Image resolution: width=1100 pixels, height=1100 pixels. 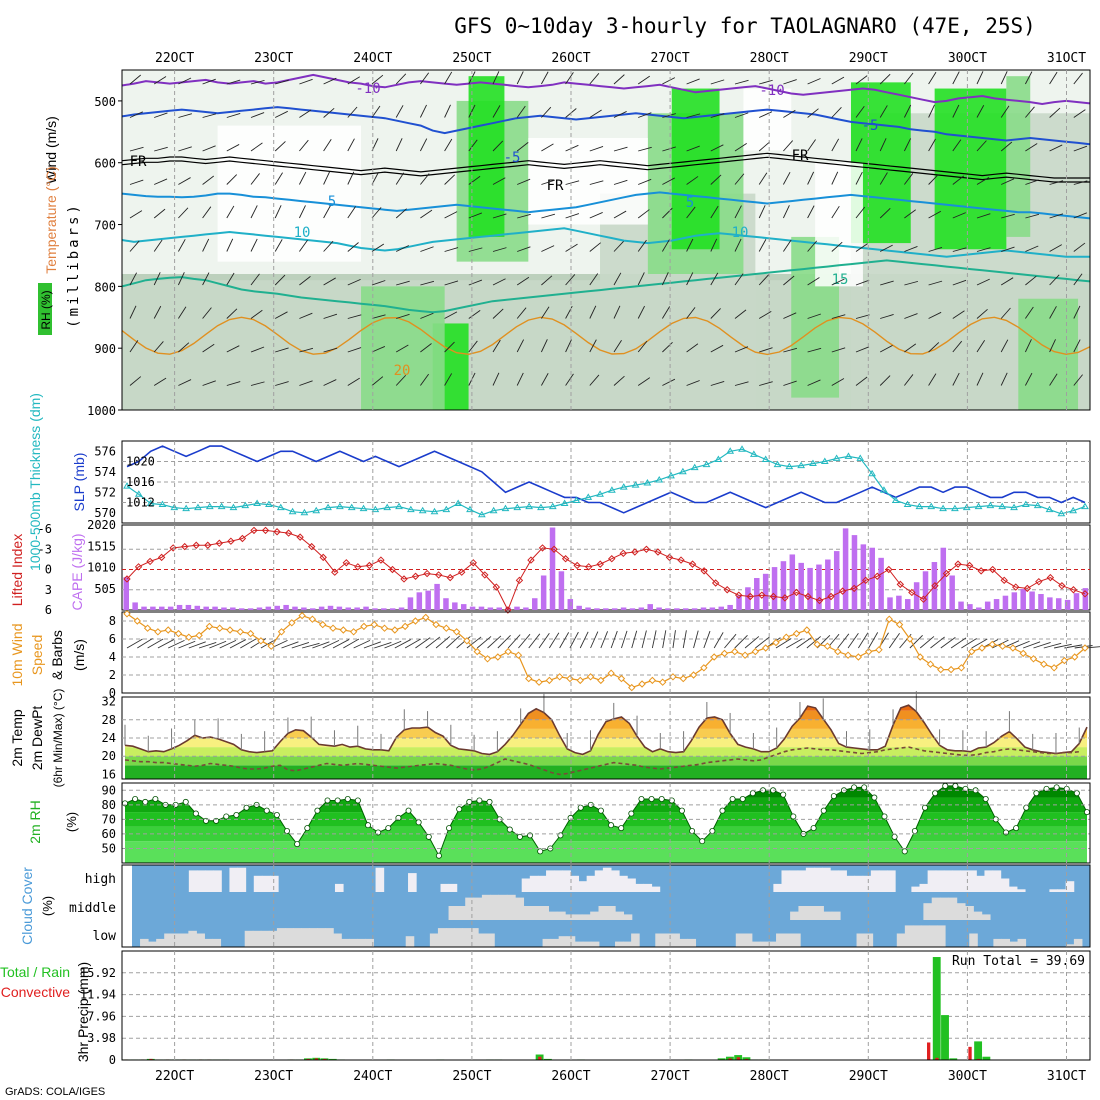 I want to click on credit-label: GrADS: COLA/IGES, so click(x=55, y=1092).